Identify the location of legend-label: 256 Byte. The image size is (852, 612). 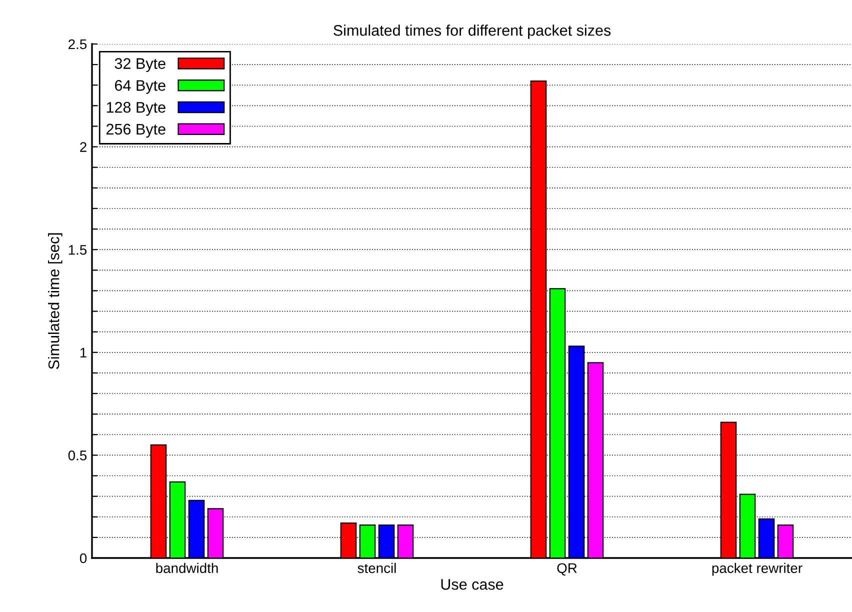
(136, 131).